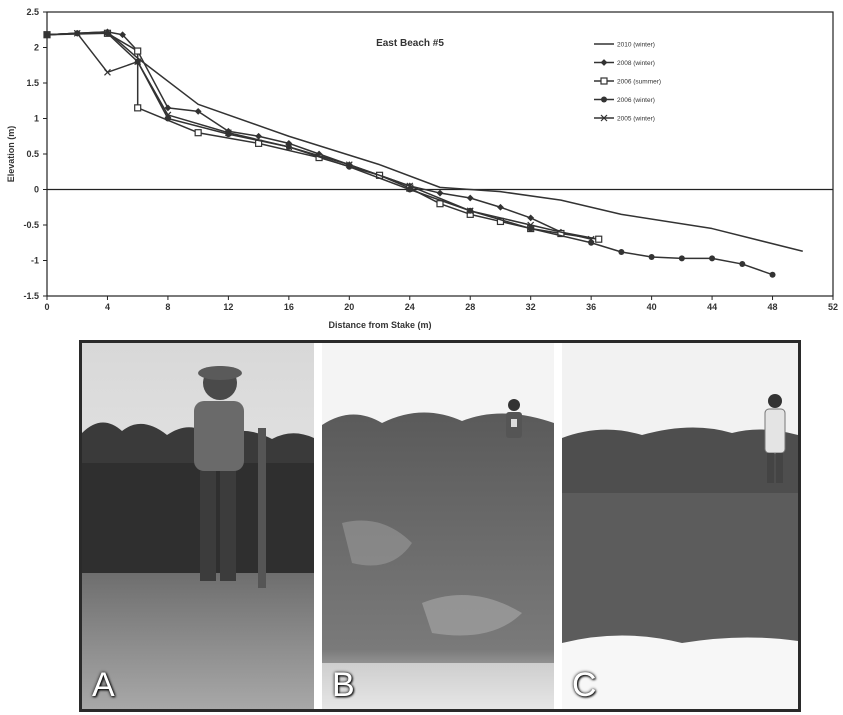 The width and height of the screenshot is (843, 715). What do you see at coordinates (289, 307) in the screenshot?
I see `x-tick-label: 16` at bounding box center [289, 307].